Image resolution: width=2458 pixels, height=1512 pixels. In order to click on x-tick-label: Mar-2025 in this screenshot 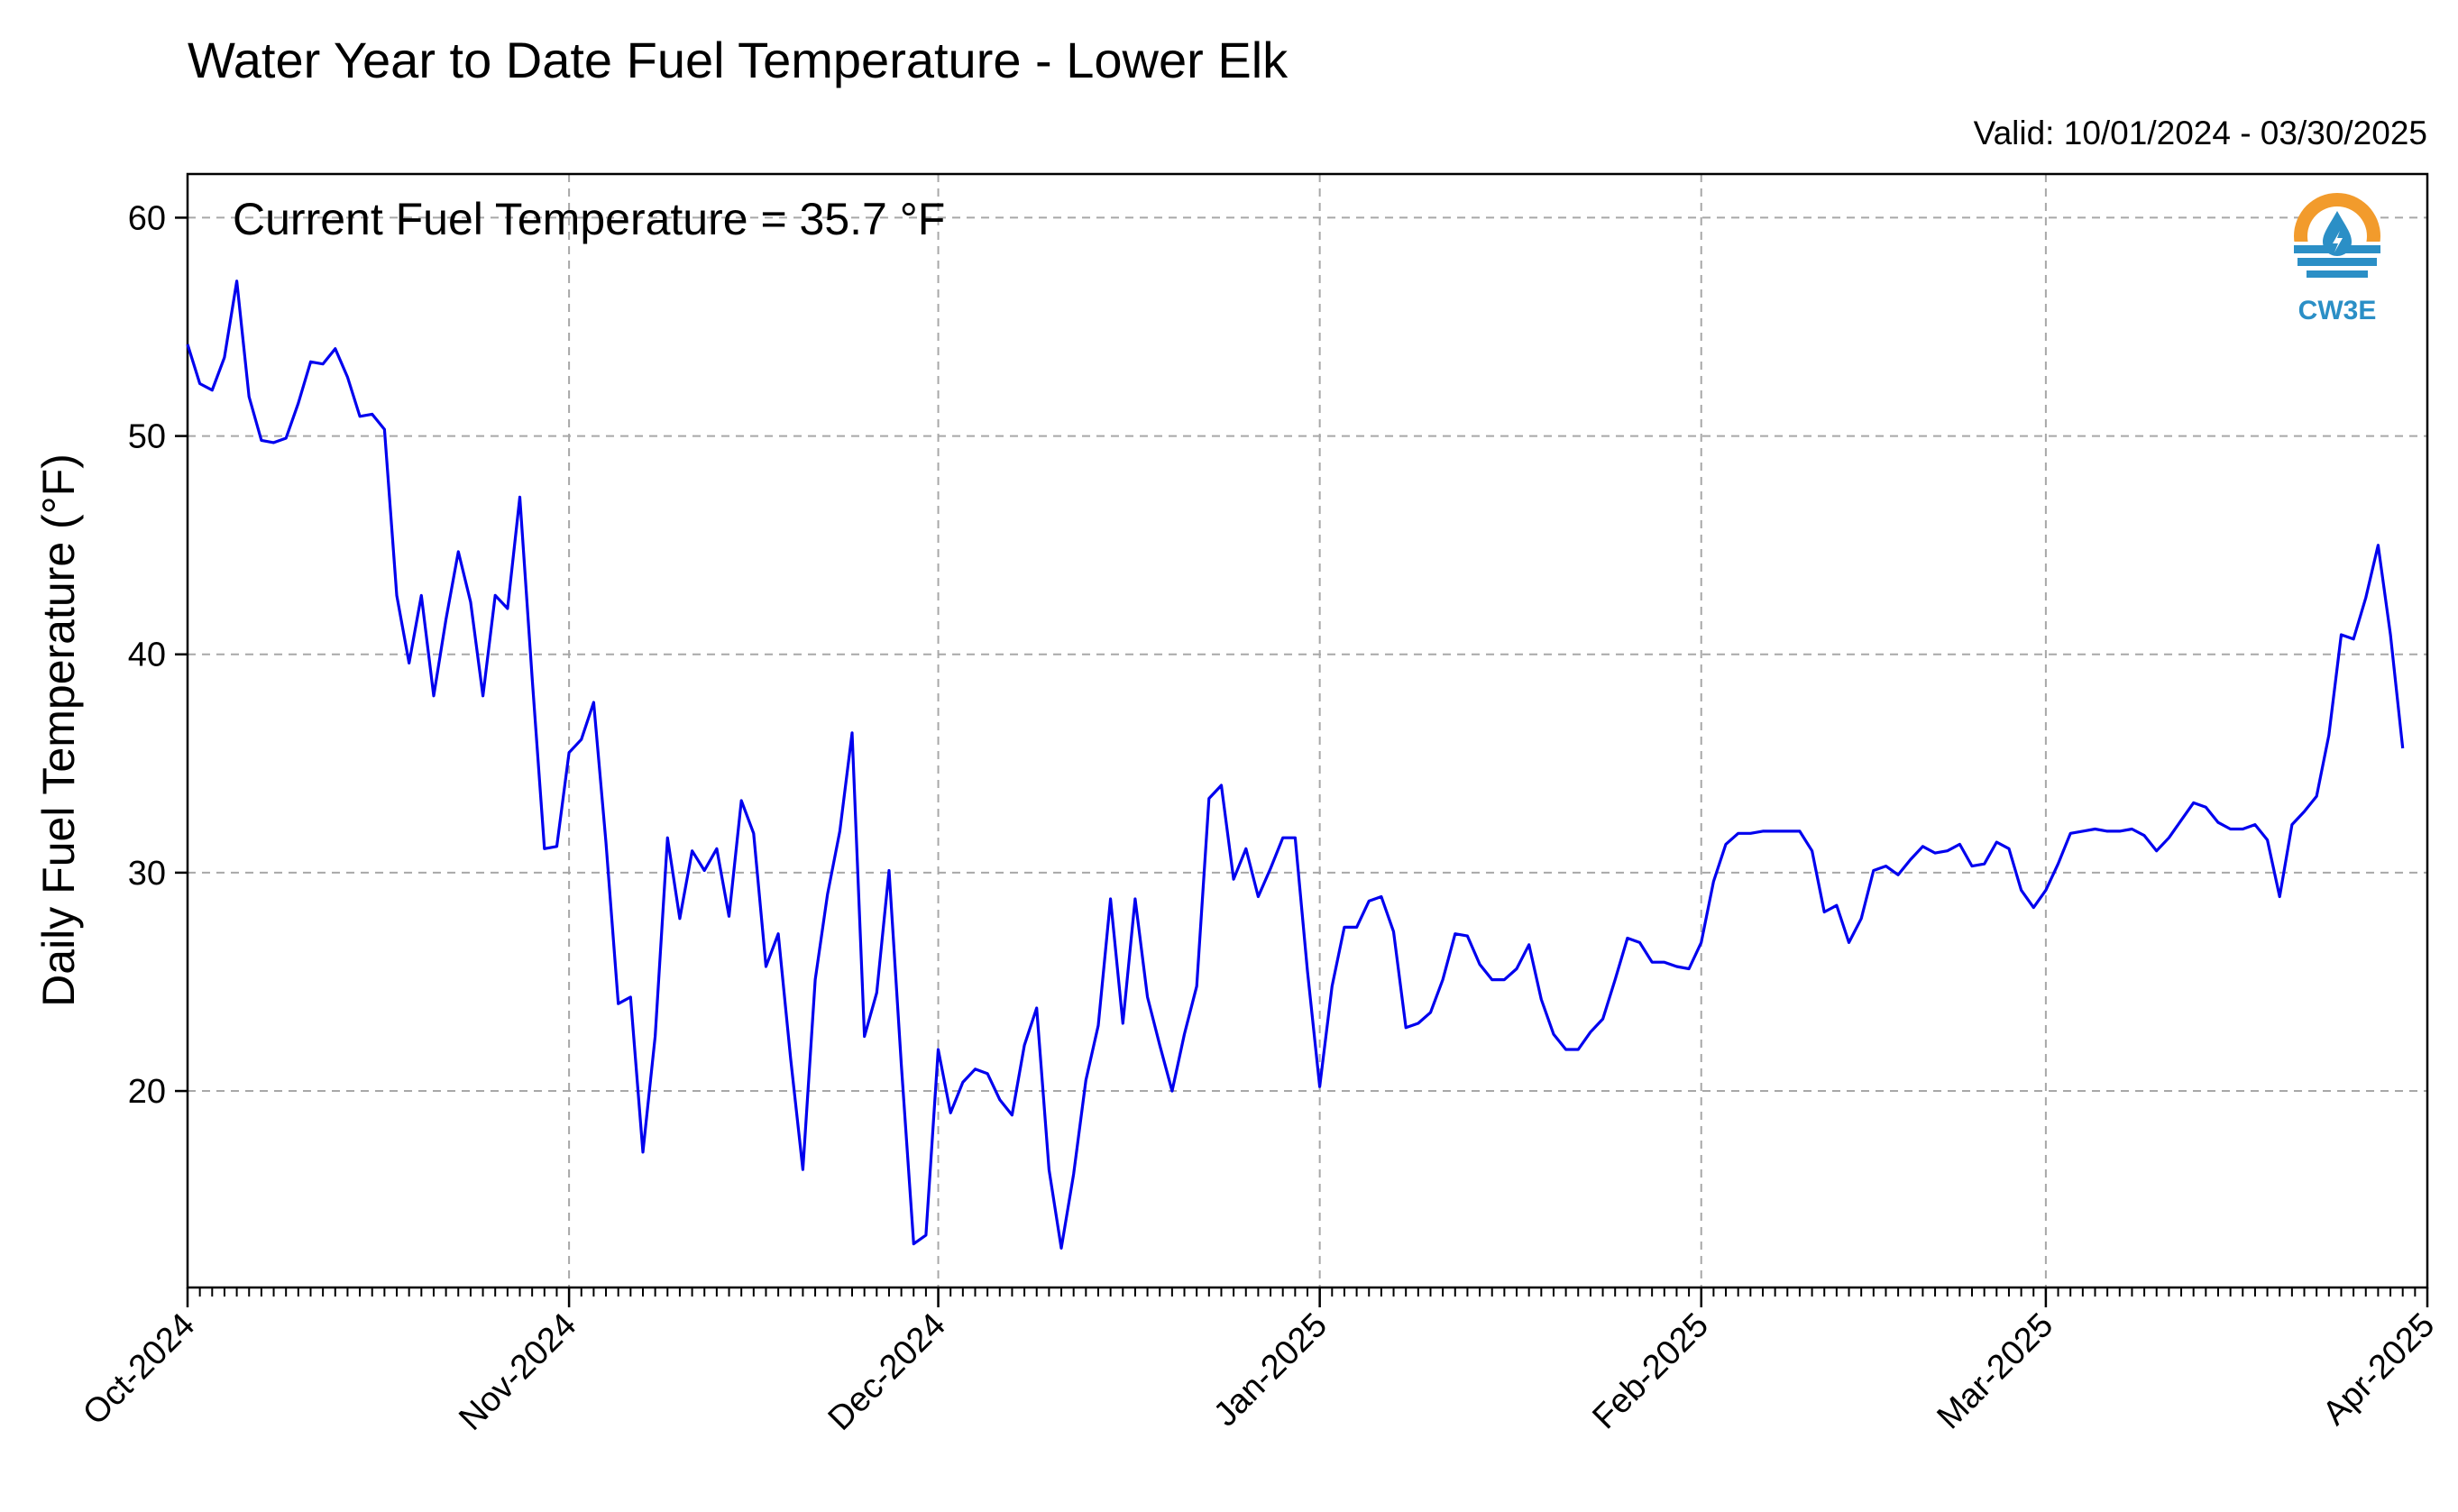, I will do `click(1996, 1371)`.